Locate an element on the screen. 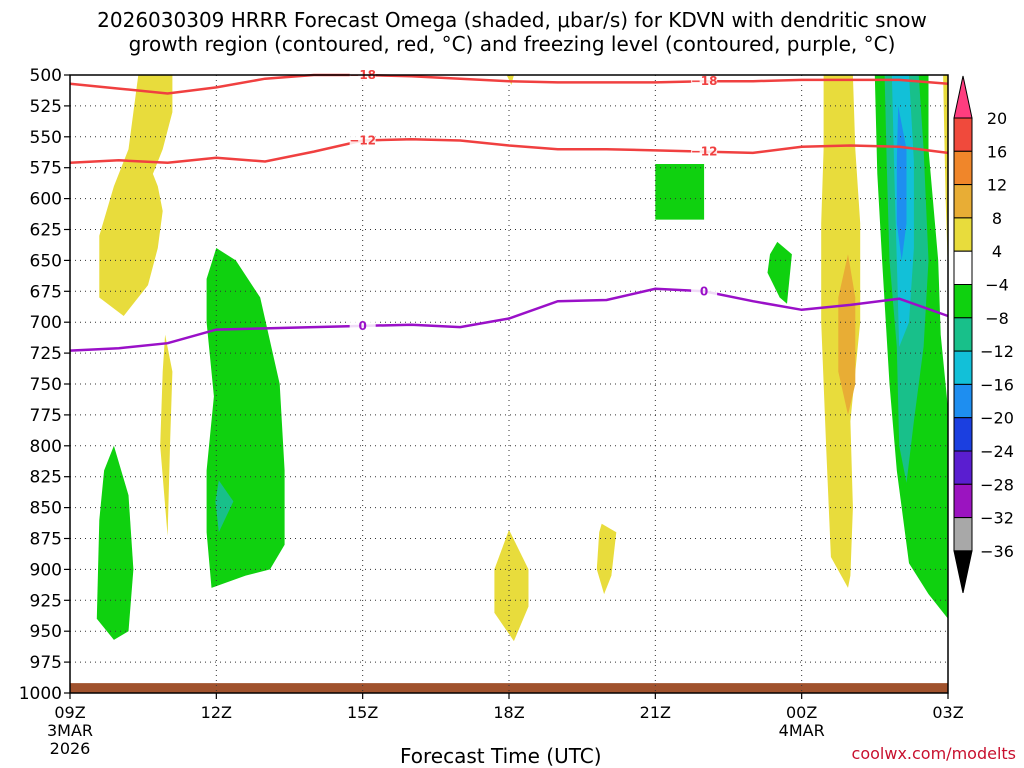 The width and height of the screenshot is (1024, 768). colorbar-label-13: −36 is located at coordinates (997, 551).